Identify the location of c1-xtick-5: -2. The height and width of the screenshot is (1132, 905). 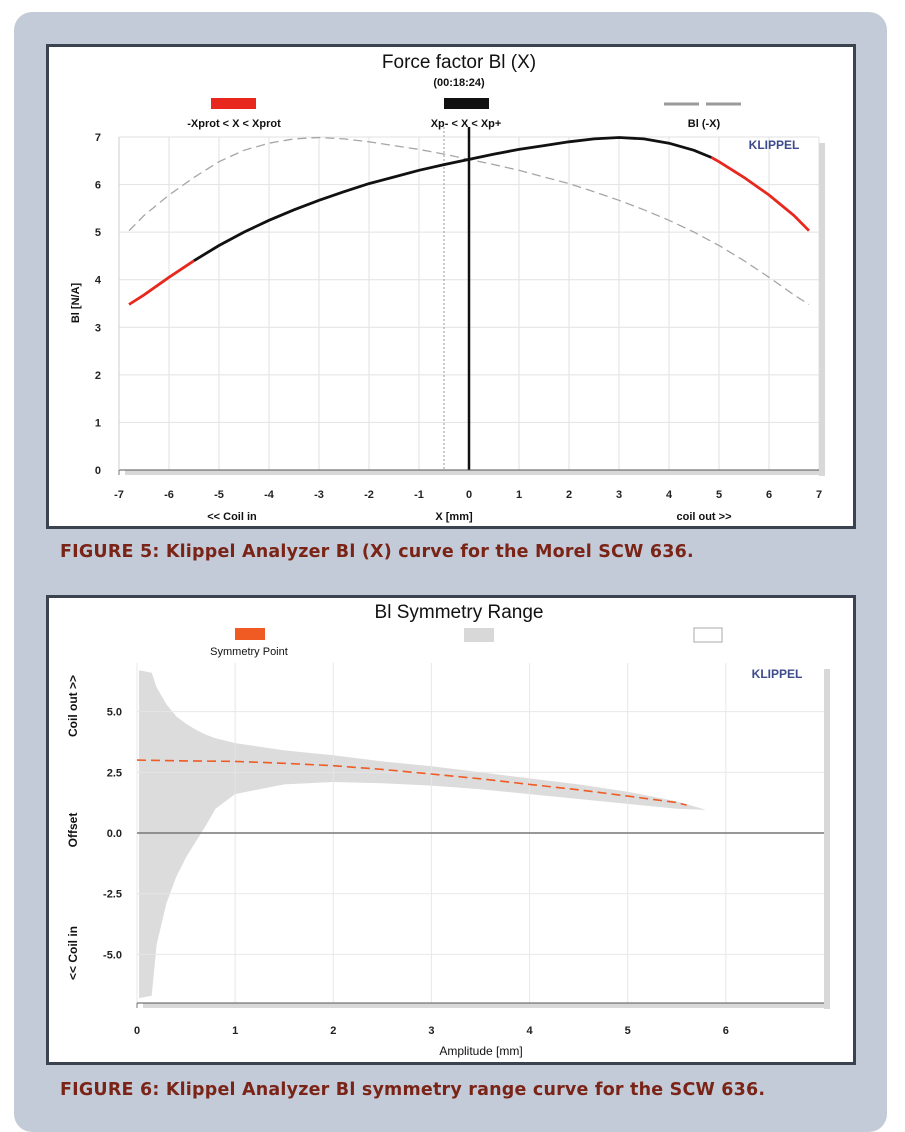
(369, 495).